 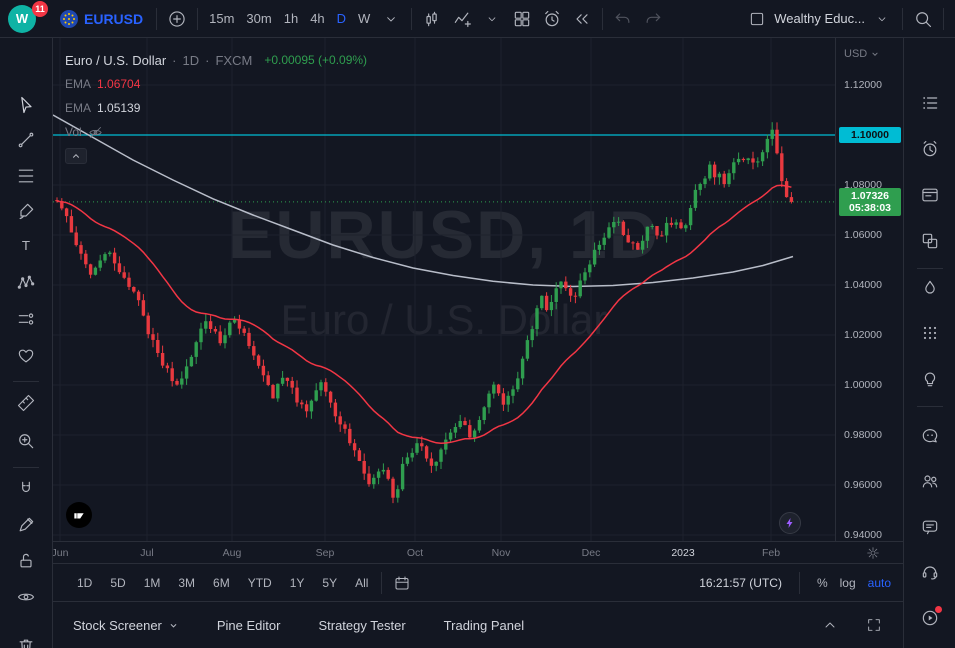 What do you see at coordinates (116, 60) in the screenshot?
I see `symbol-title: Euro / U.S. Dollar` at bounding box center [116, 60].